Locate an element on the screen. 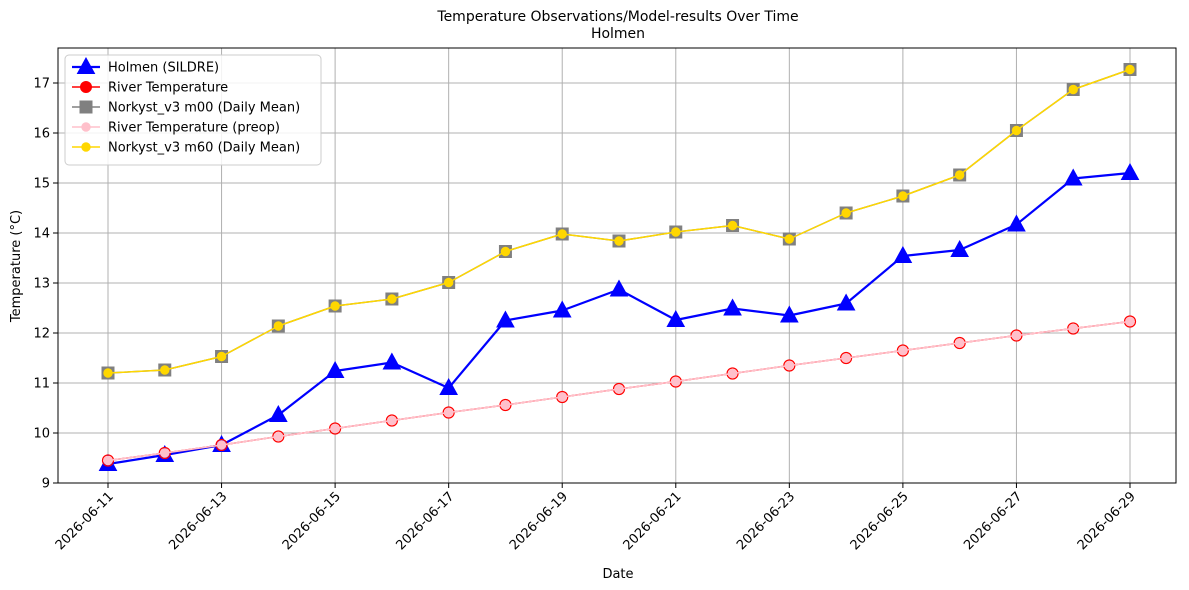 The height and width of the screenshot is (590, 1189). y-tick-label: 12 is located at coordinates (41, 334).